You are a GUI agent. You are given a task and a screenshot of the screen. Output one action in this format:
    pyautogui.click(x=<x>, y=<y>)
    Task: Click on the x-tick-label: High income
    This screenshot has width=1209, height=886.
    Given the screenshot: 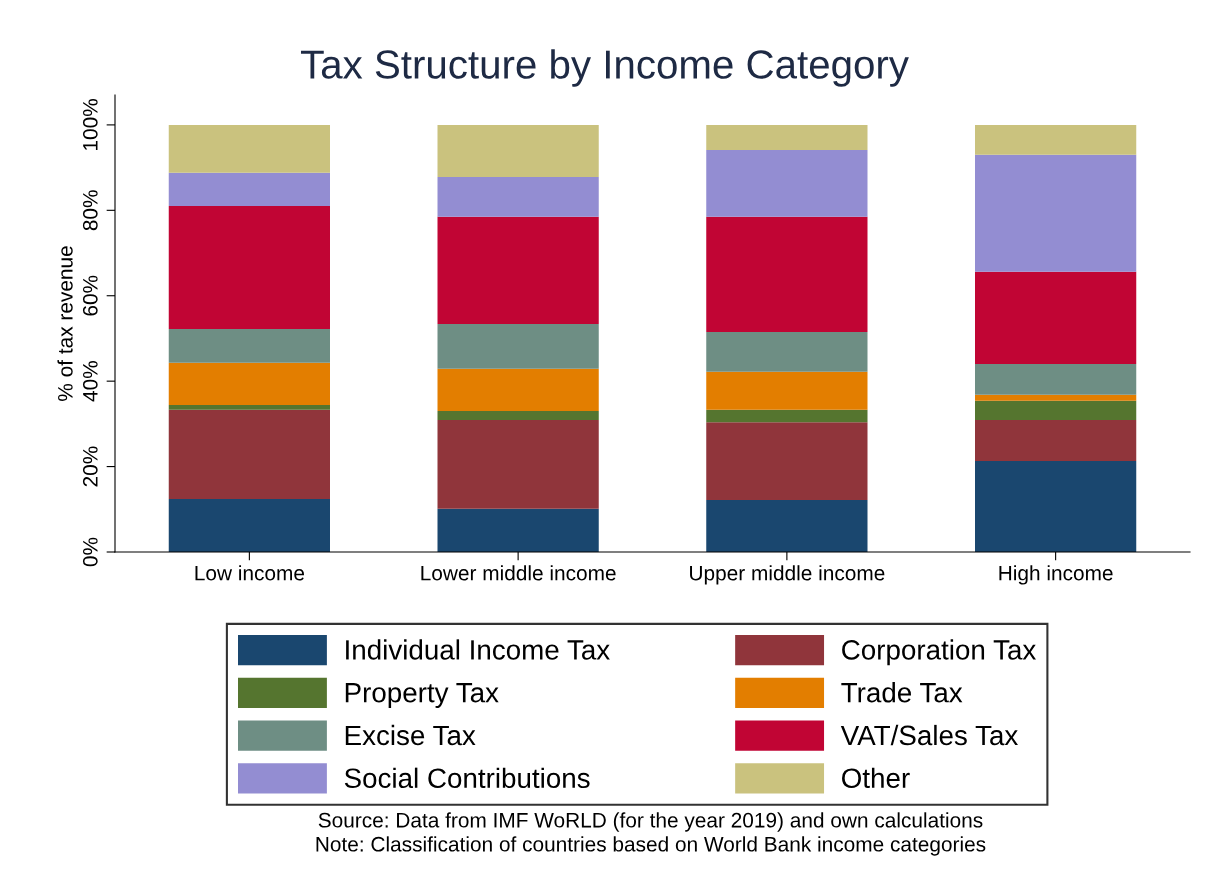 What is the action you would take?
    pyautogui.click(x=1056, y=575)
    